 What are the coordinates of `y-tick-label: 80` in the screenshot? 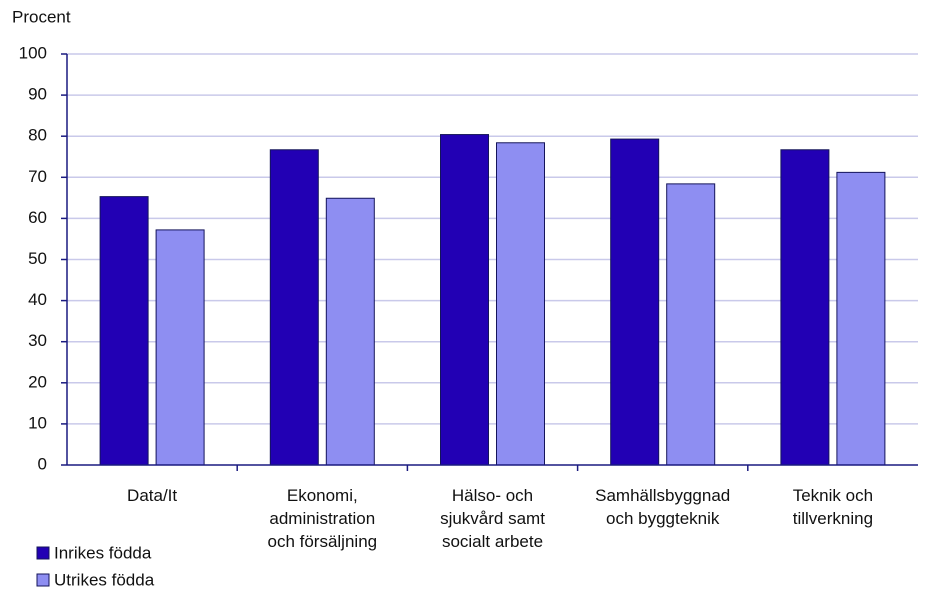 It's located at (37, 135).